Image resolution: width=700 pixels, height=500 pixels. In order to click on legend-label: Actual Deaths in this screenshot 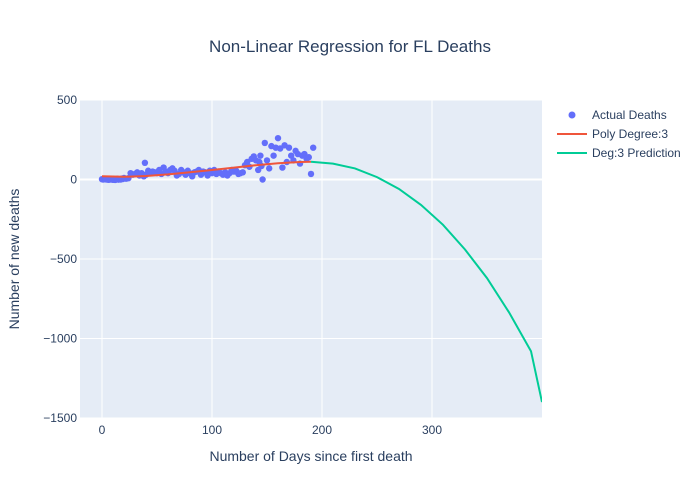, I will do `click(629, 115)`.